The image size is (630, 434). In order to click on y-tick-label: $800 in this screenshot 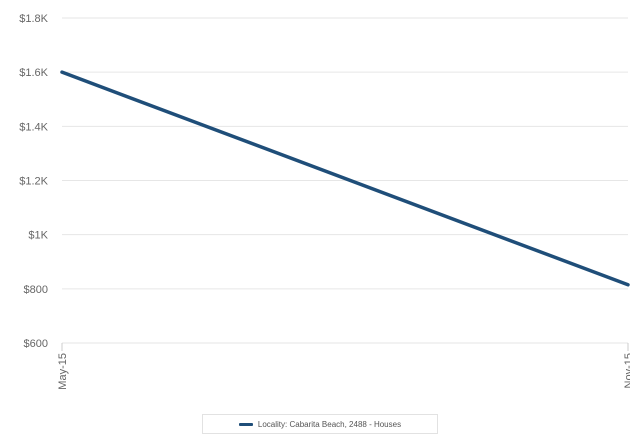, I will do `click(36, 290)`.